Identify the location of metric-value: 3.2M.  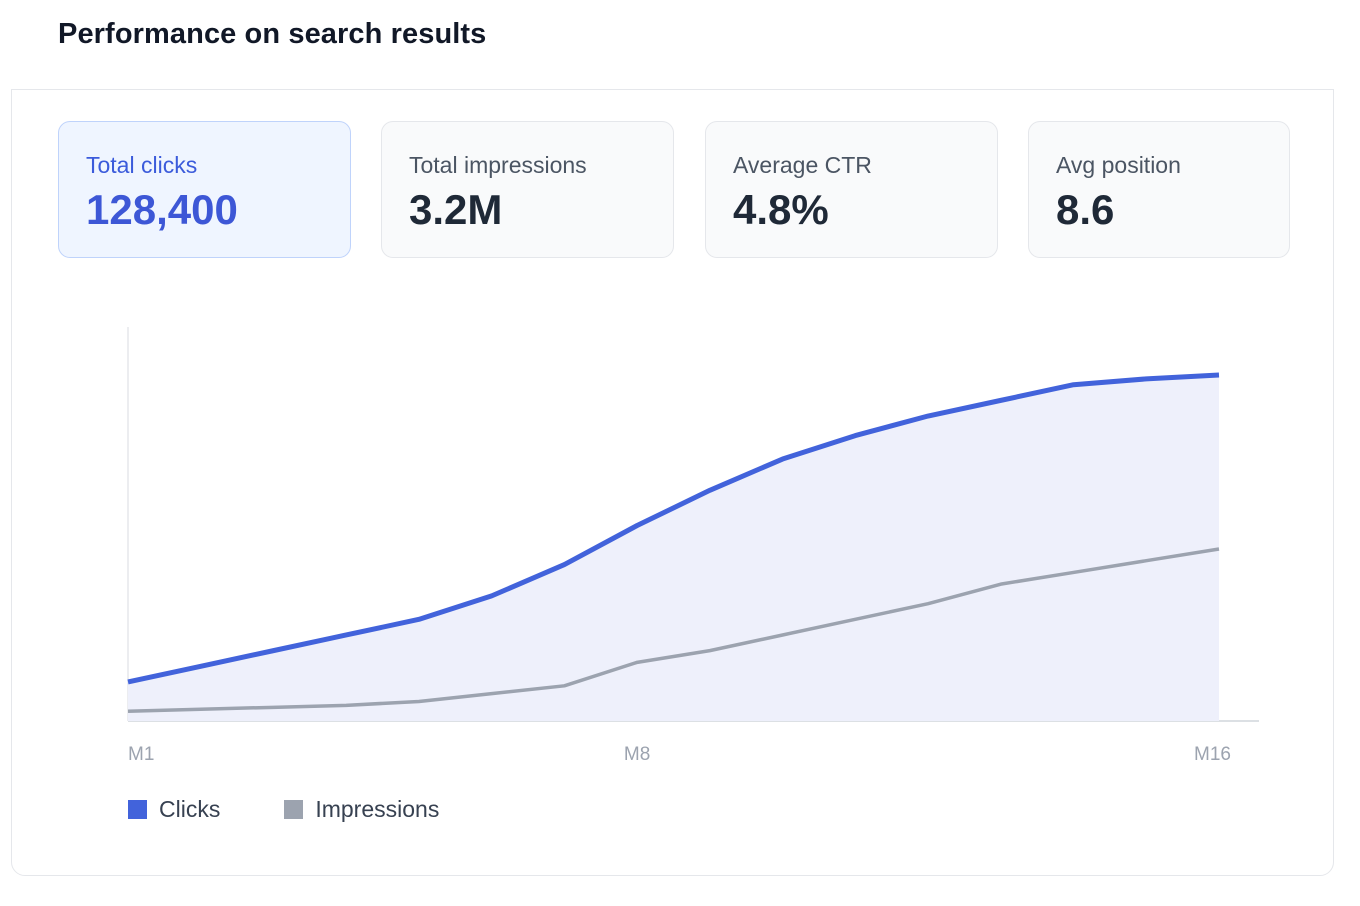
(456, 209).